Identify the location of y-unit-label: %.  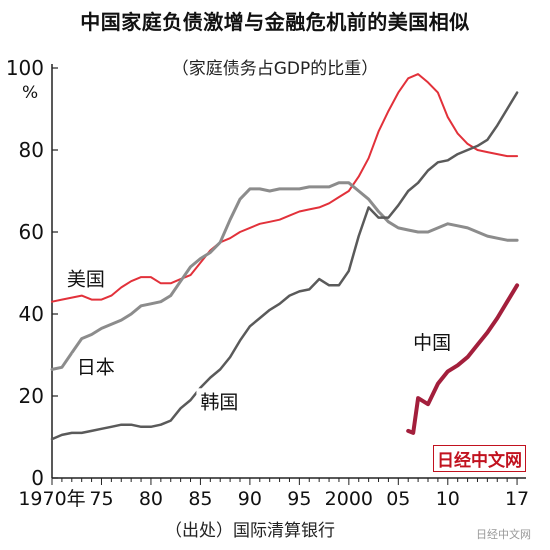
(30, 93).